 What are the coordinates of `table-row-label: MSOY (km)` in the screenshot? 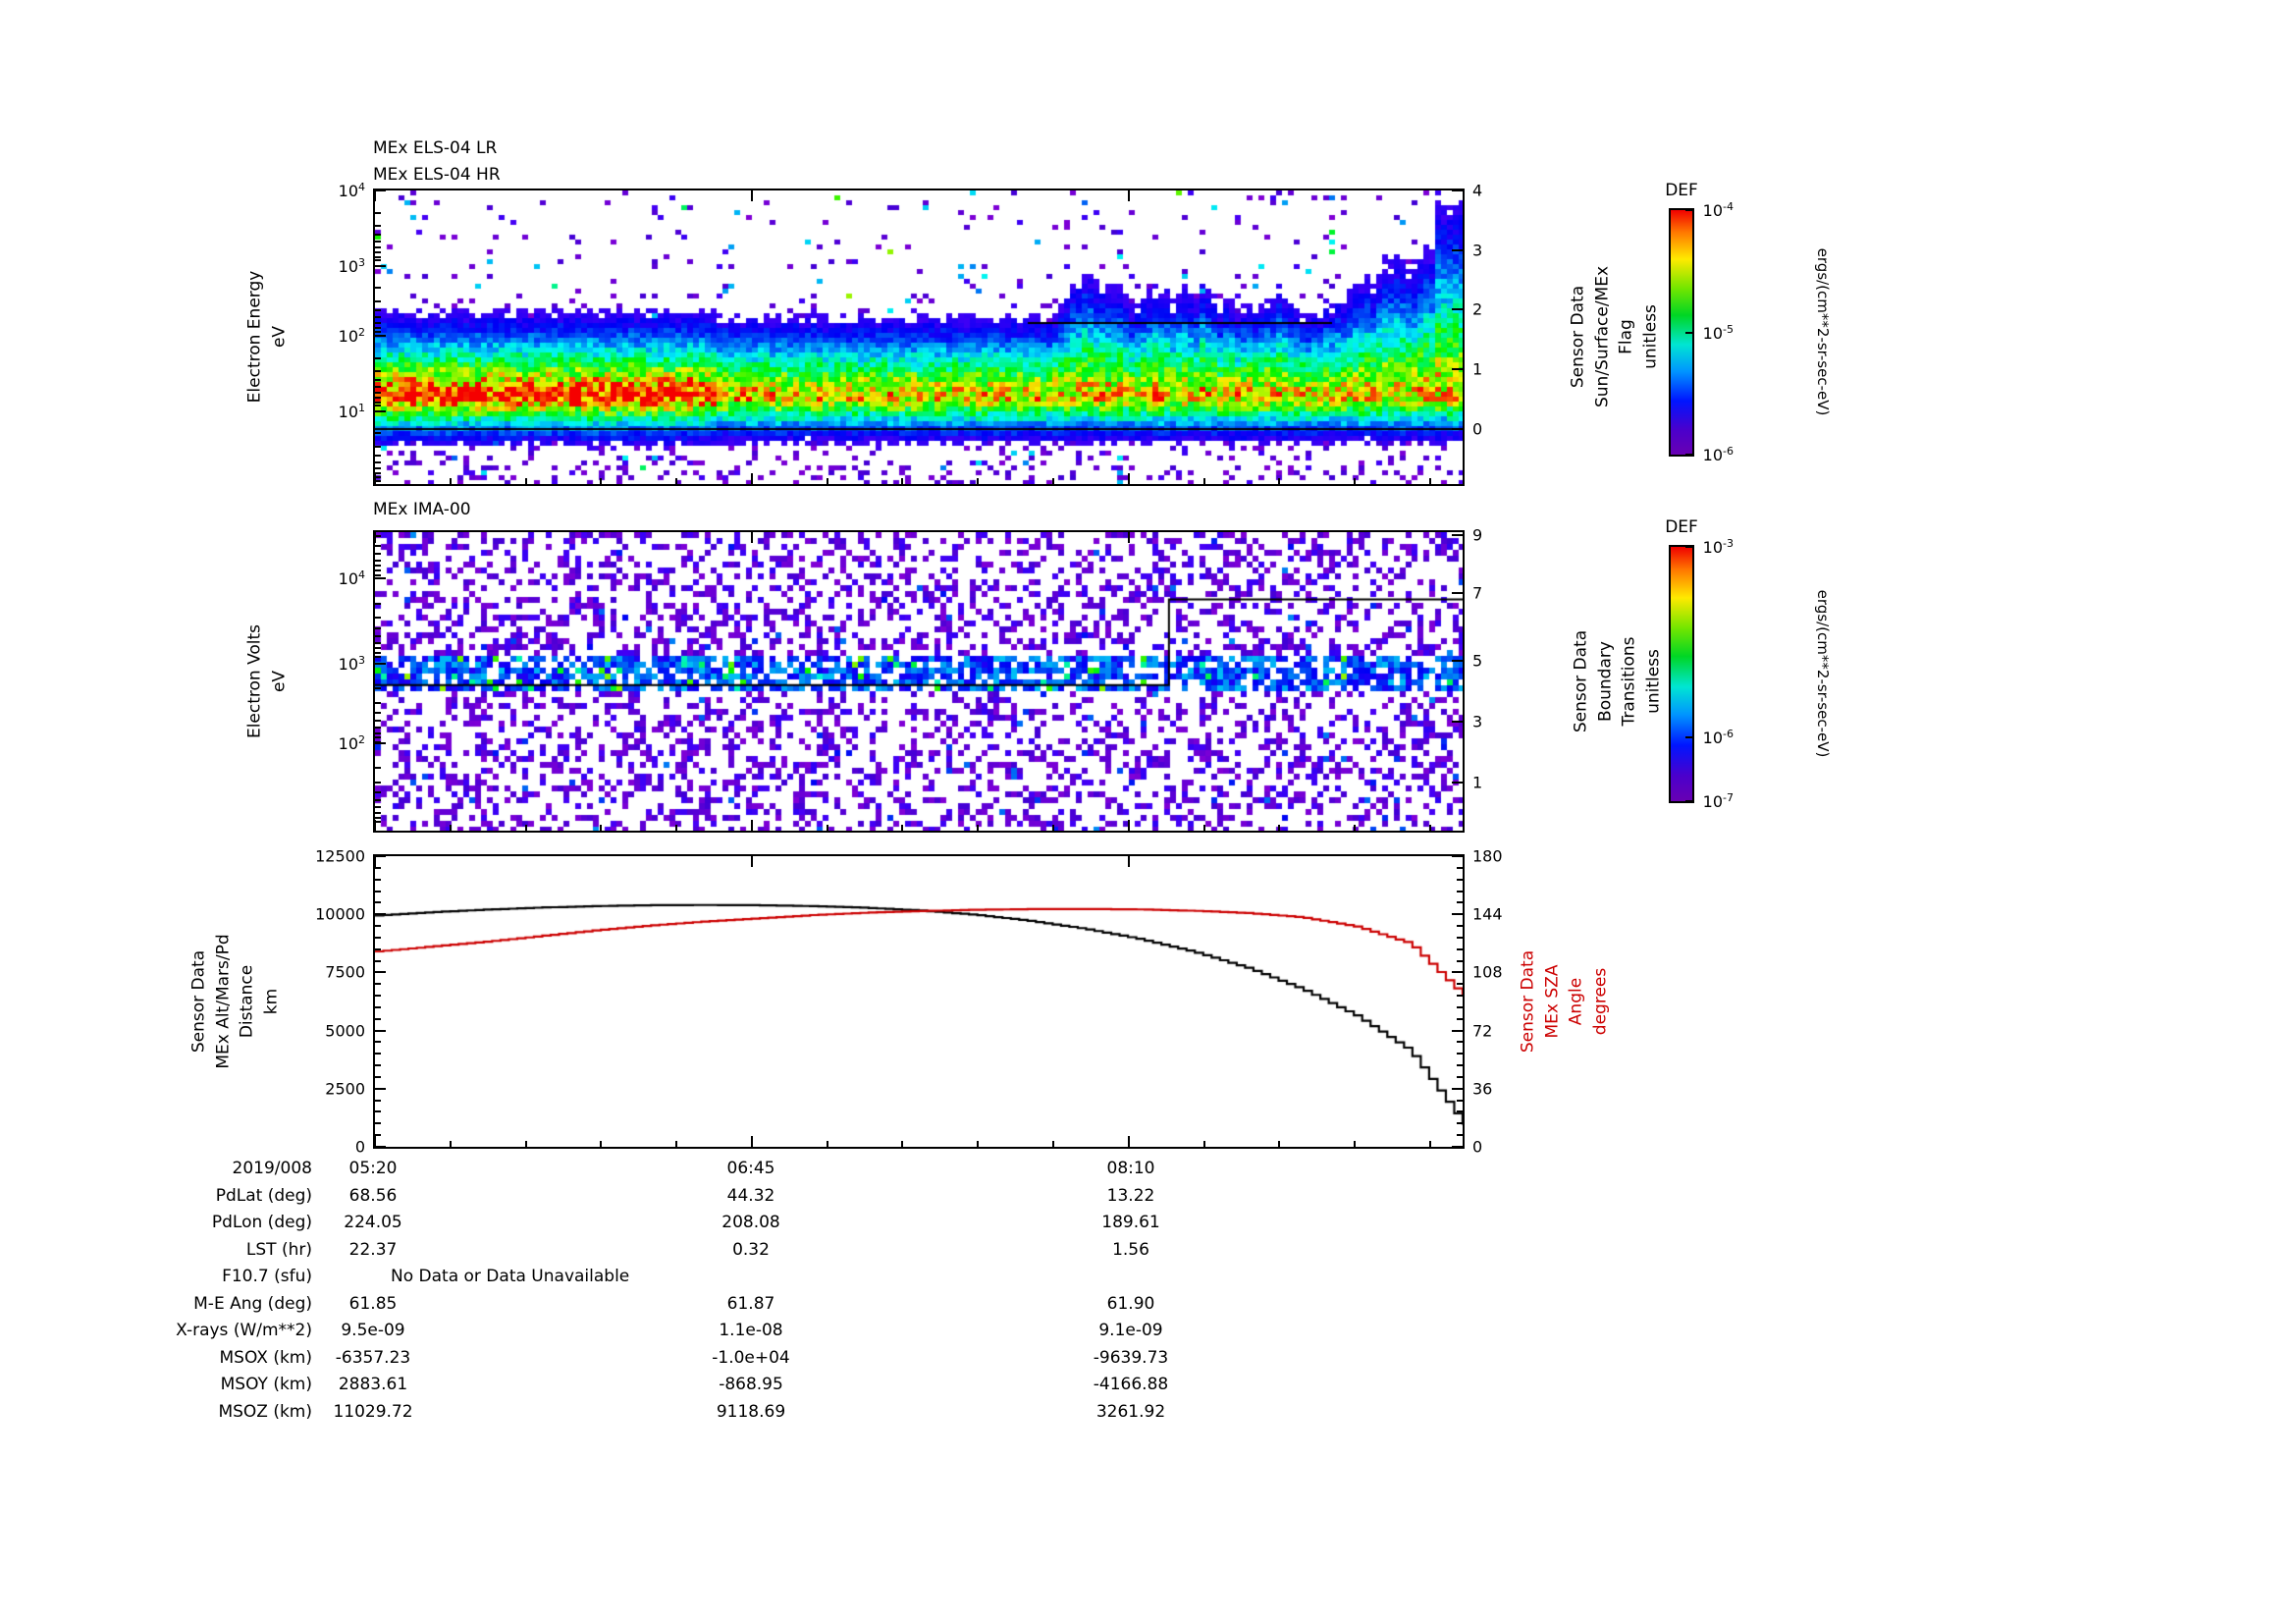 It's located at (266, 1384).